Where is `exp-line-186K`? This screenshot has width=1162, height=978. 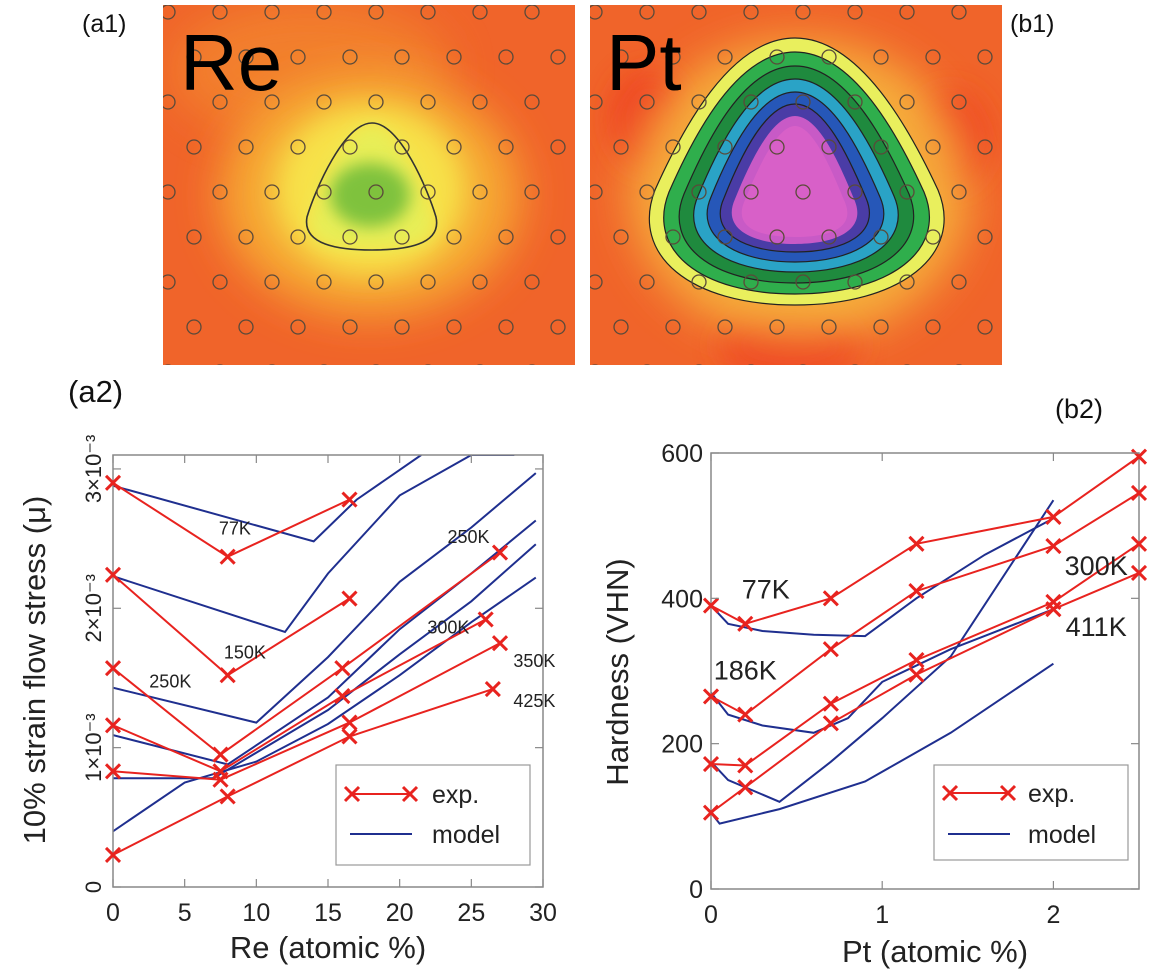 exp-line-186K is located at coordinates (925, 604).